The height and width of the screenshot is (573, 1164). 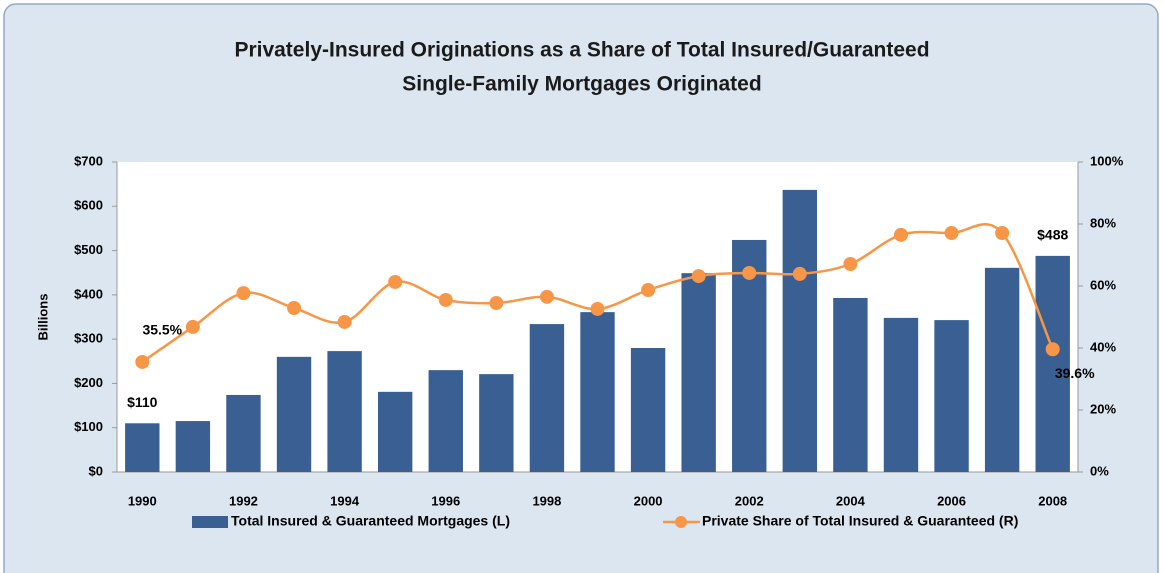 I want to click on legend-label: Total Insured & Guaranteed Mortgages (L), so click(x=370, y=521).